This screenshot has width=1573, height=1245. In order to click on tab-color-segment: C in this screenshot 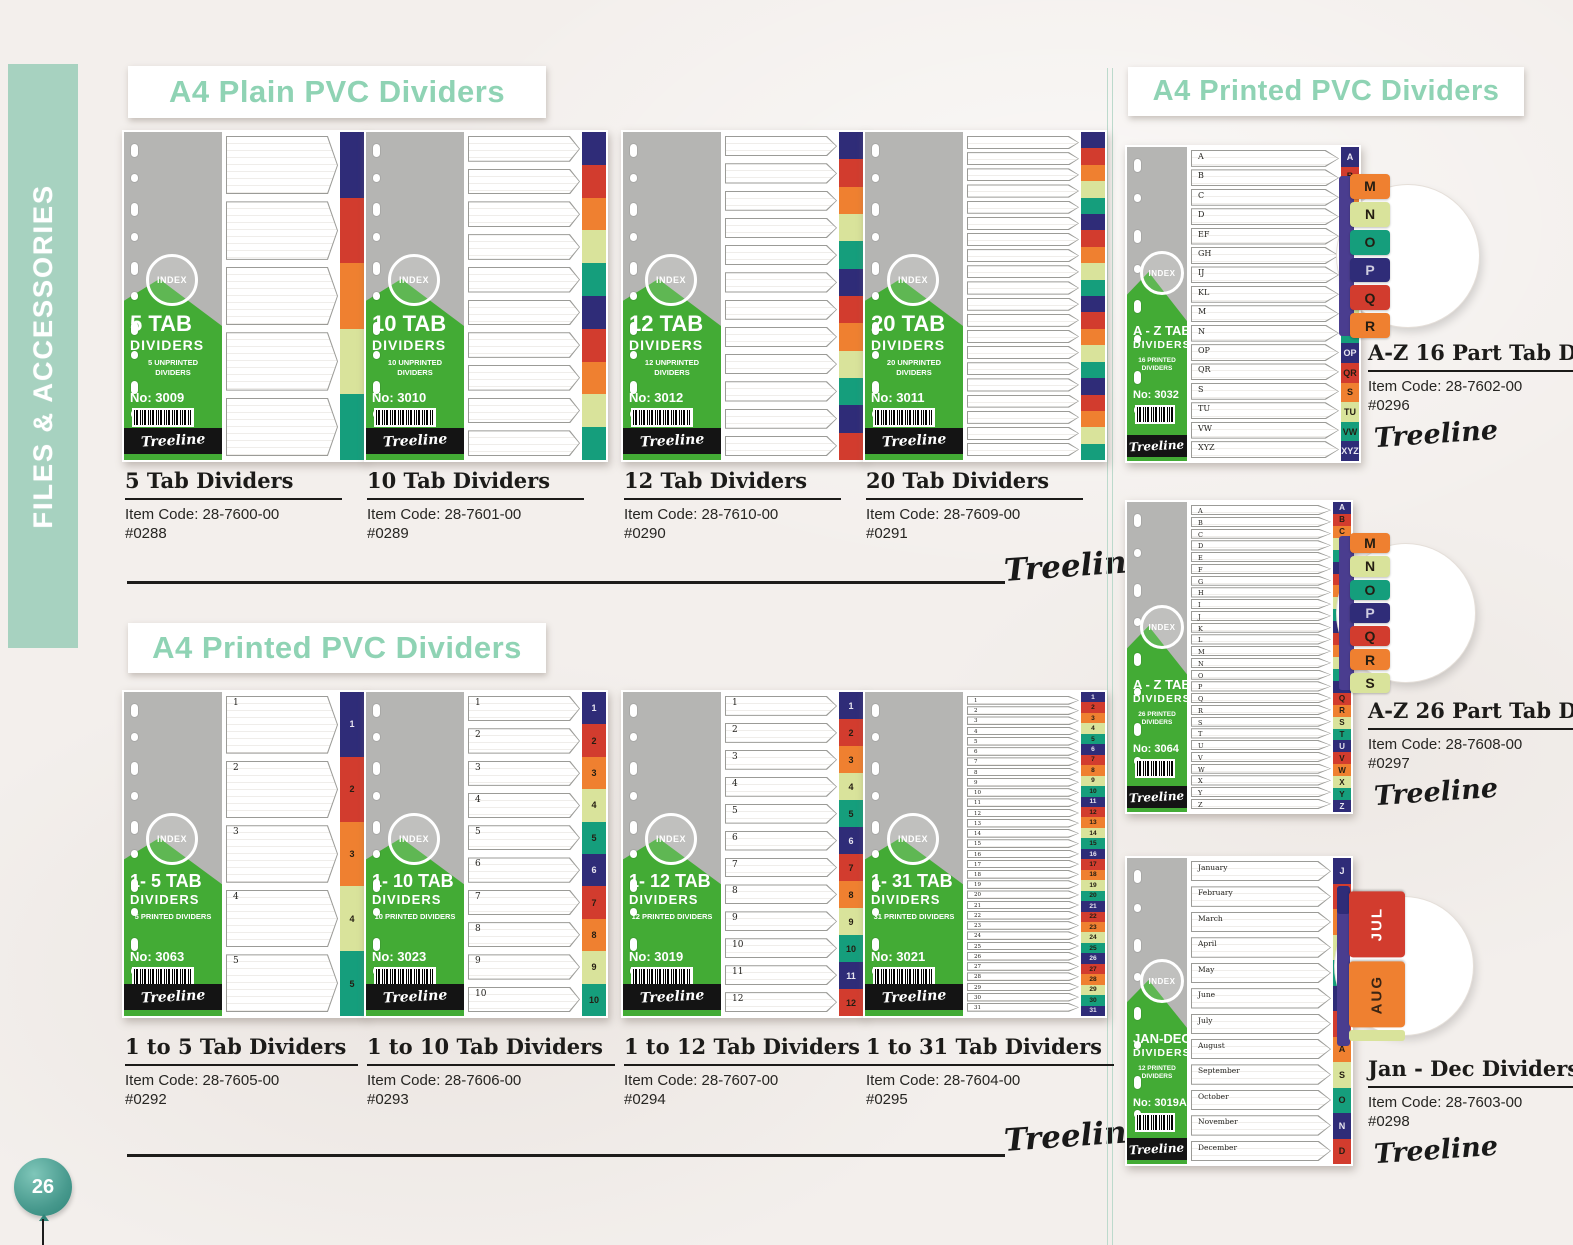, I will do `click(1342, 531)`.